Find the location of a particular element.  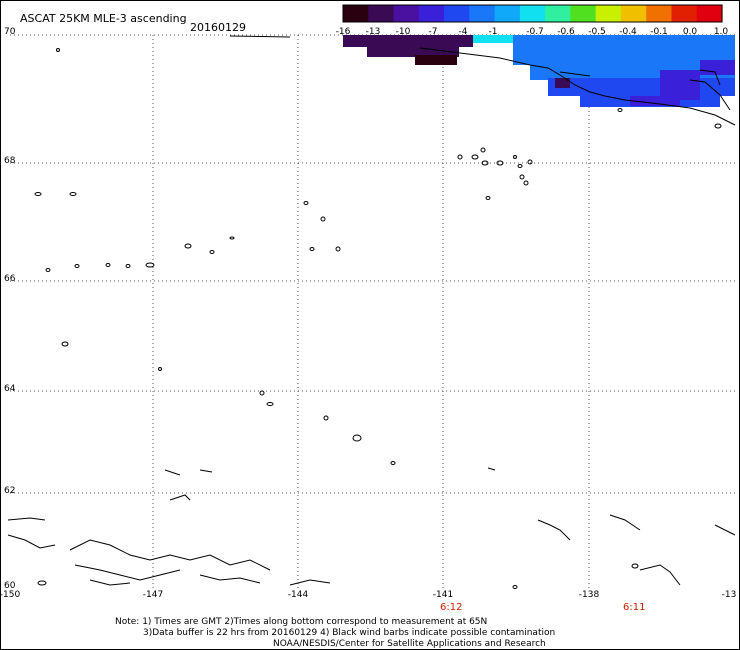

colorbar-label: 0.0 is located at coordinates (690, 32).